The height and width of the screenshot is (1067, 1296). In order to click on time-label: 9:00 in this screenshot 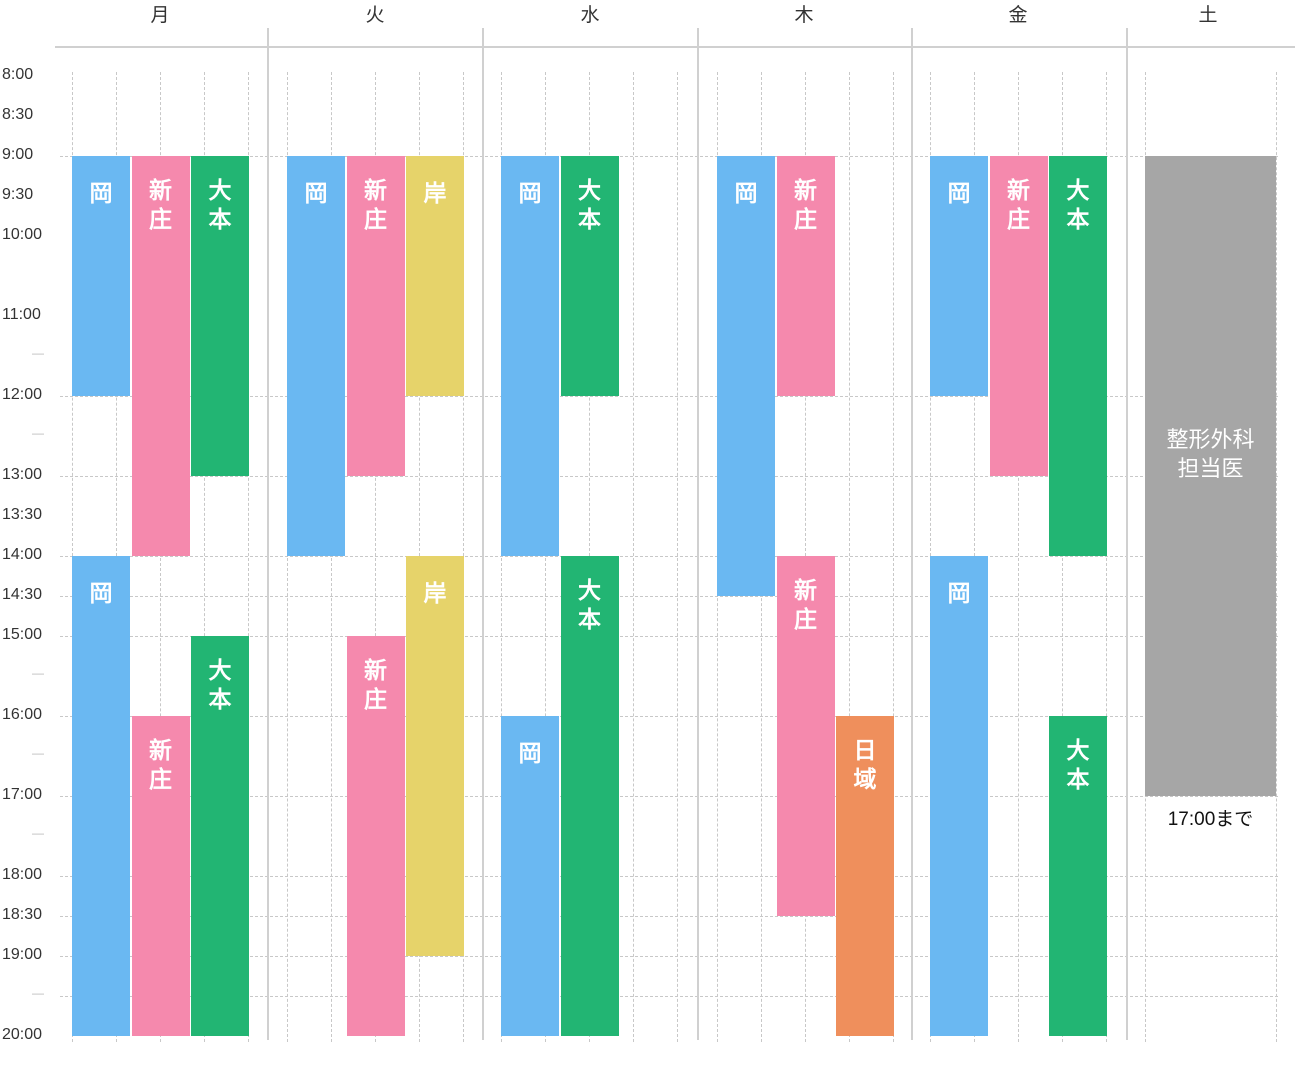, I will do `click(18, 154)`.